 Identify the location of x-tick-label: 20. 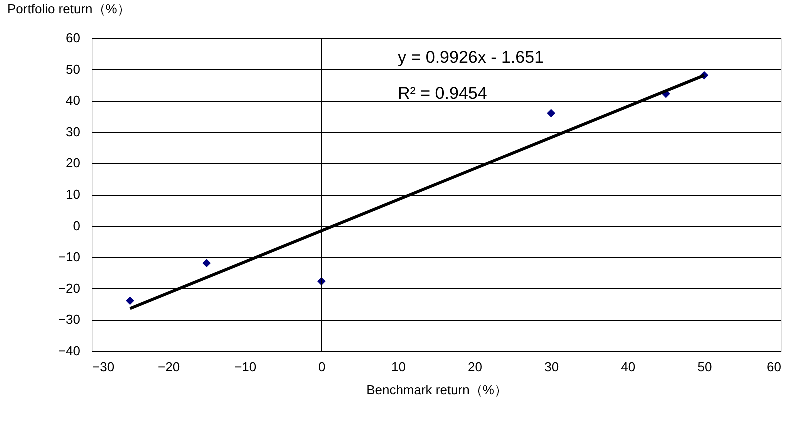
(475, 367).